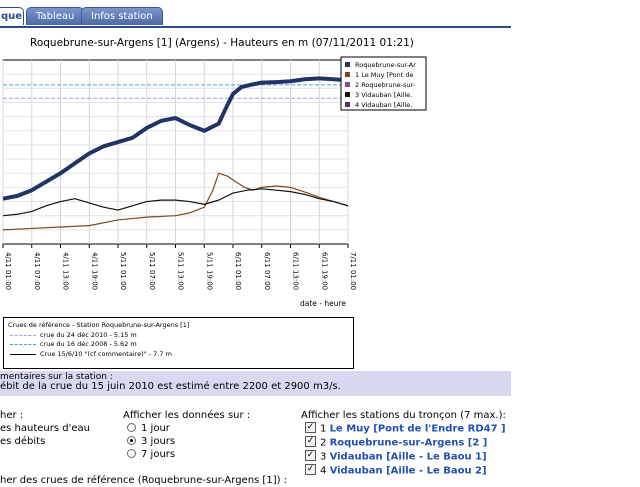  I want to click on reference-item-label: Crue 15/6/10 "(cf commentaire)" - 7.7 m, so click(106, 353).